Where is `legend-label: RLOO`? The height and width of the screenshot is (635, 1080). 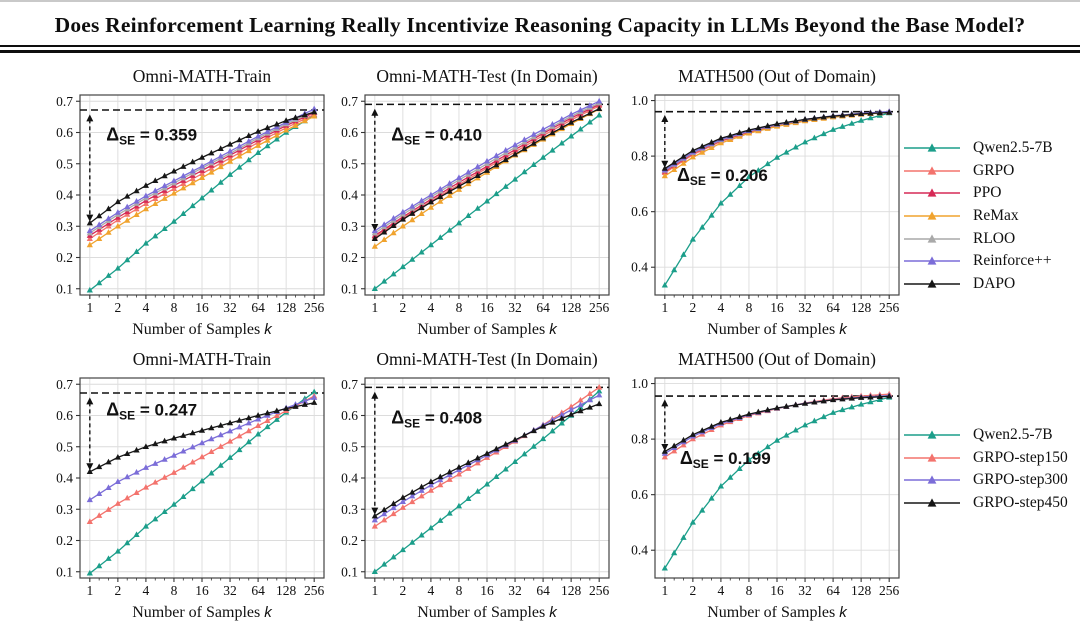 legend-label: RLOO is located at coordinates (994, 238).